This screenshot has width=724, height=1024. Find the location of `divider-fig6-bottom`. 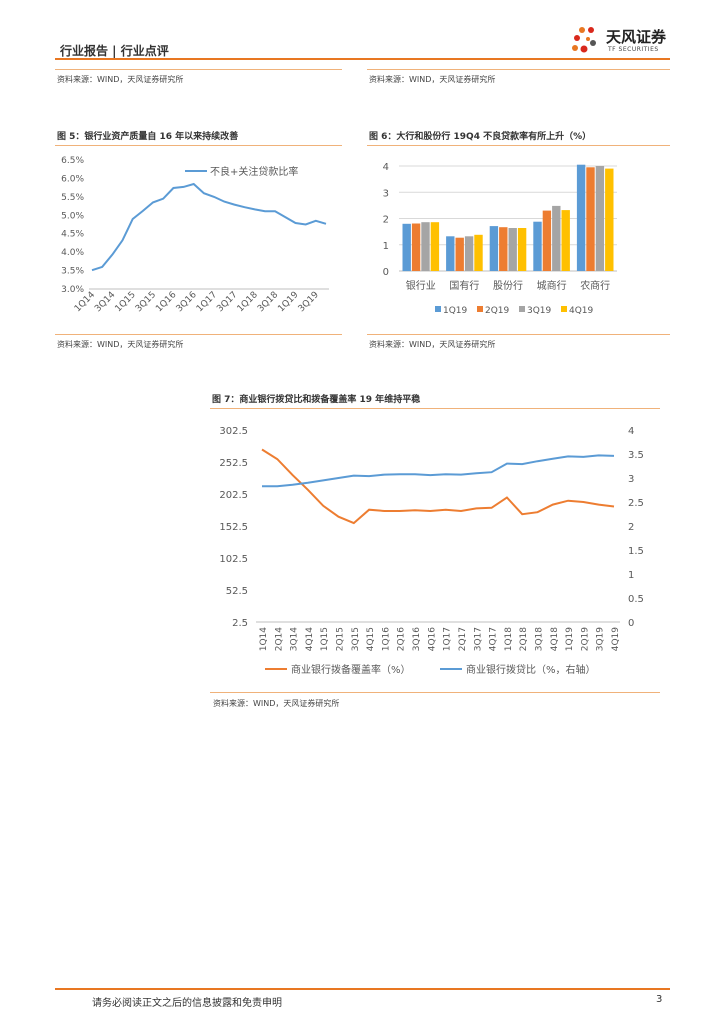

divider-fig6-bottom is located at coordinates (518, 334).